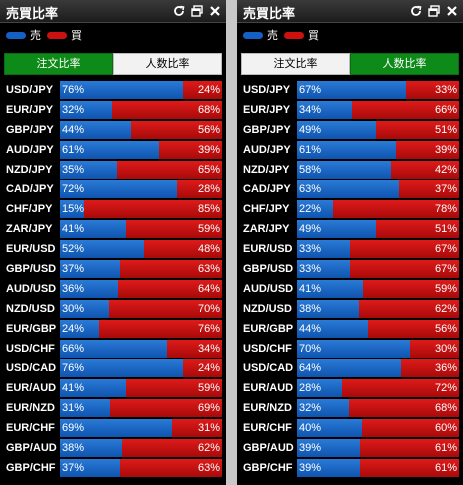  What do you see at coordinates (113, 149) in the screenshot?
I see `ratio-row: AUD/JPY 61% 39%` at bounding box center [113, 149].